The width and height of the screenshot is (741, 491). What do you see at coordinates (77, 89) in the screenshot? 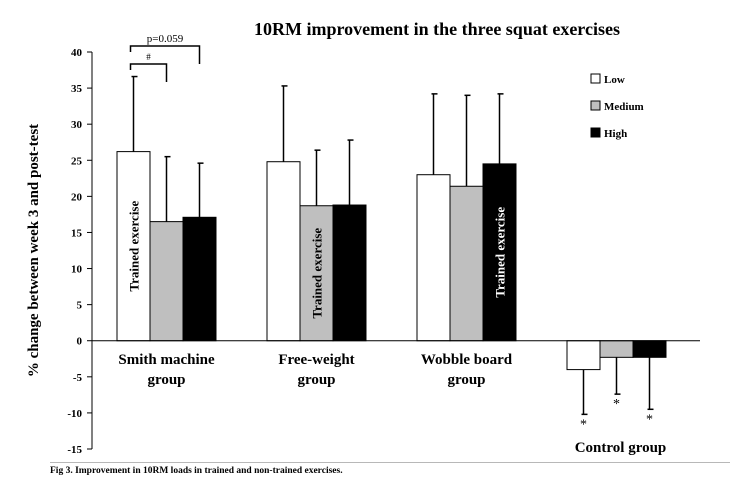
I see `y-tick-label: 35` at bounding box center [77, 89].